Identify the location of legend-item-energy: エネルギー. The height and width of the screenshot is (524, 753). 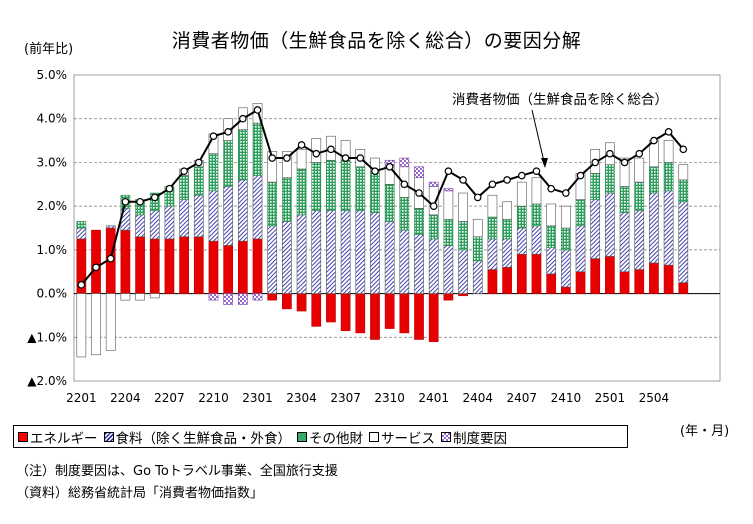
(58, 437).